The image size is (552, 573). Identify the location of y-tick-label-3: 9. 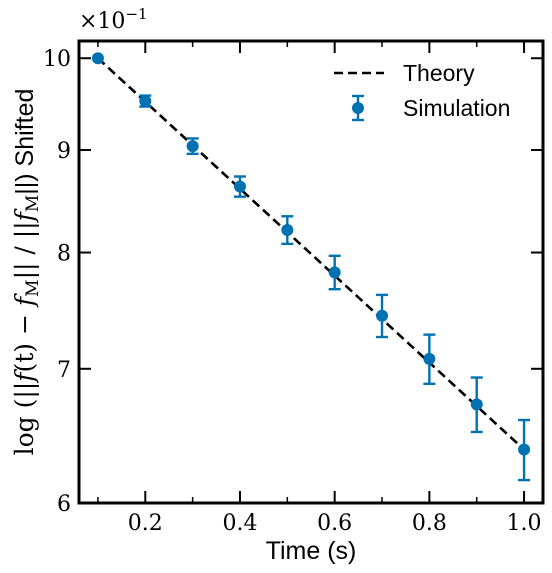
(64, 151).